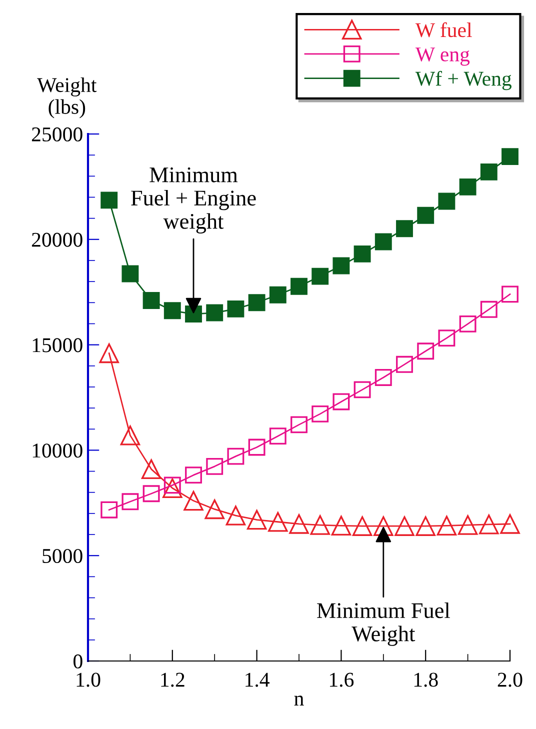 The height and width of the screenshot is (729, 536). I want to click on y-axis-title: Weight (lbs), so click(67, 97).